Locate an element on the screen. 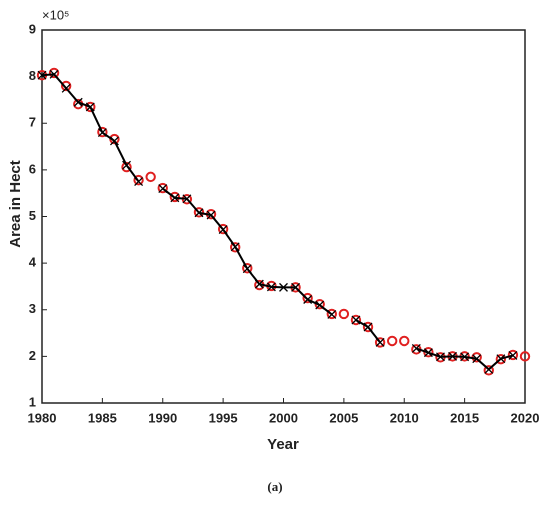 The width and height of the screenshot is (550, 512). y-exponent: ×10⁵ is located at coordinates (55, 14).